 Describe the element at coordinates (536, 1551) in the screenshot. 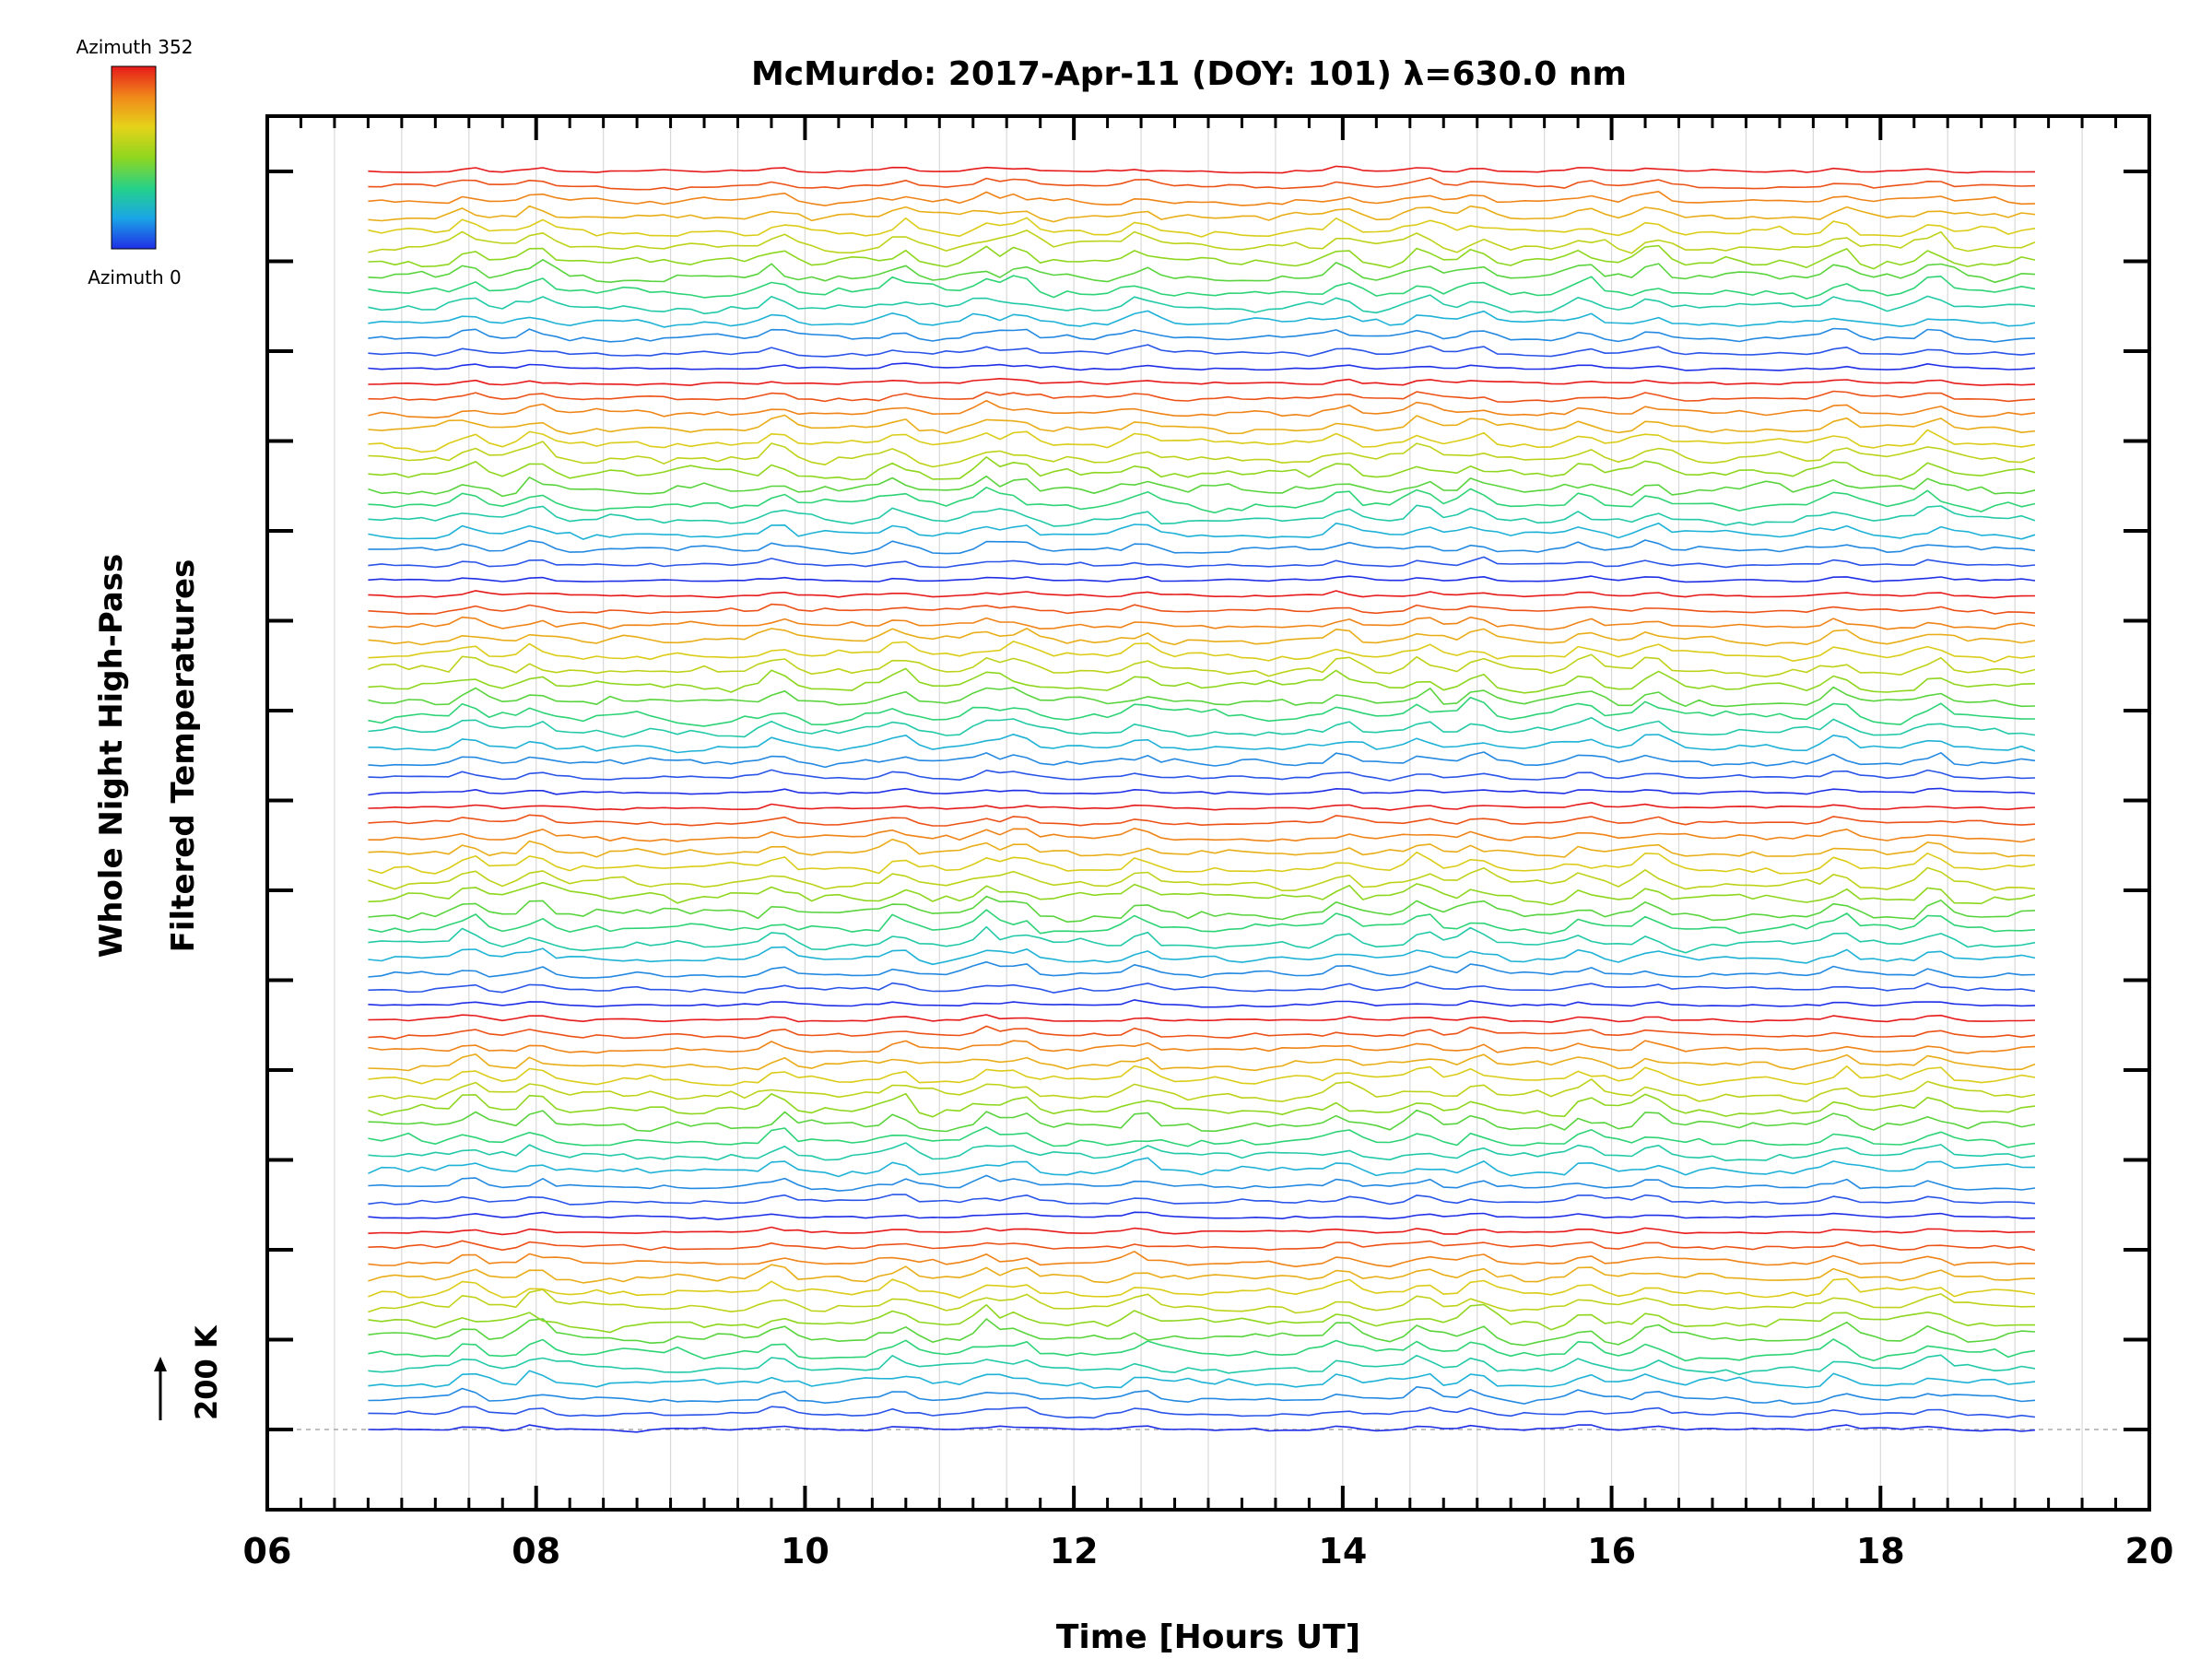

I see `x-tick-label: 08` at that location.